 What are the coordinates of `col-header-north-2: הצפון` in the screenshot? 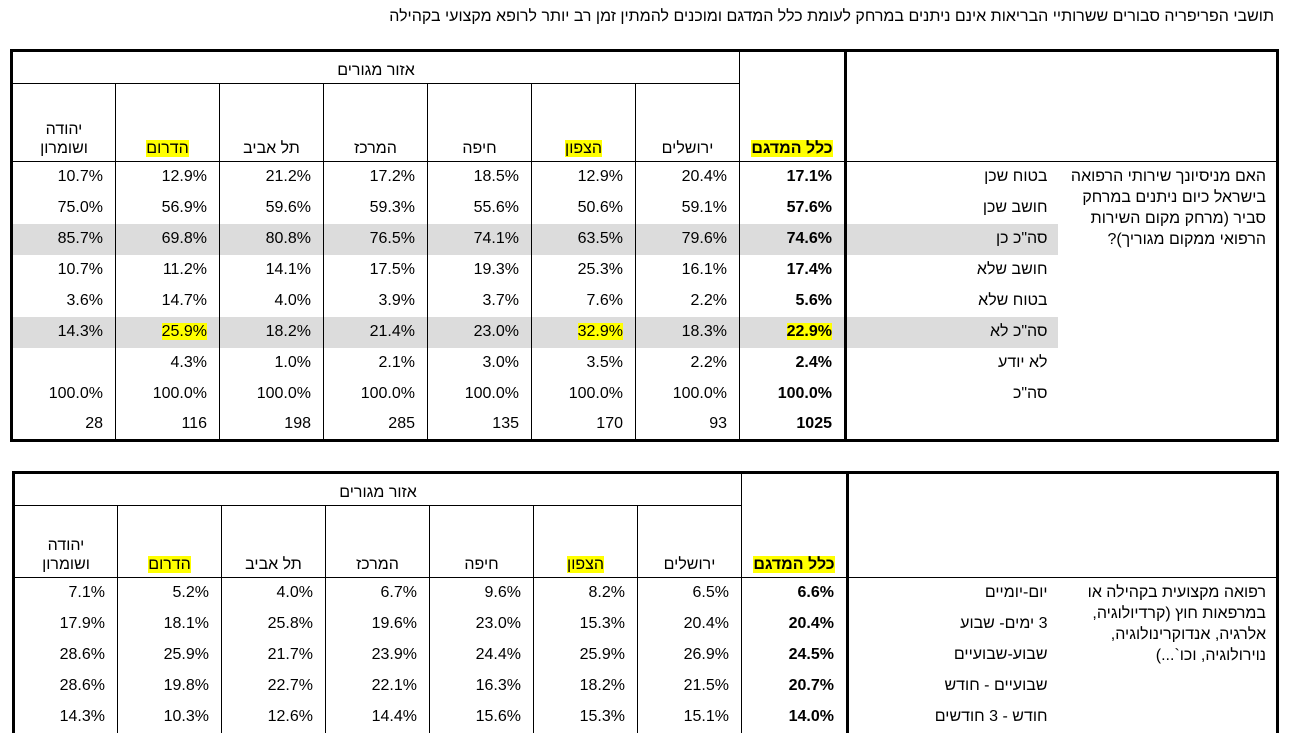 It's located at (585, 541).